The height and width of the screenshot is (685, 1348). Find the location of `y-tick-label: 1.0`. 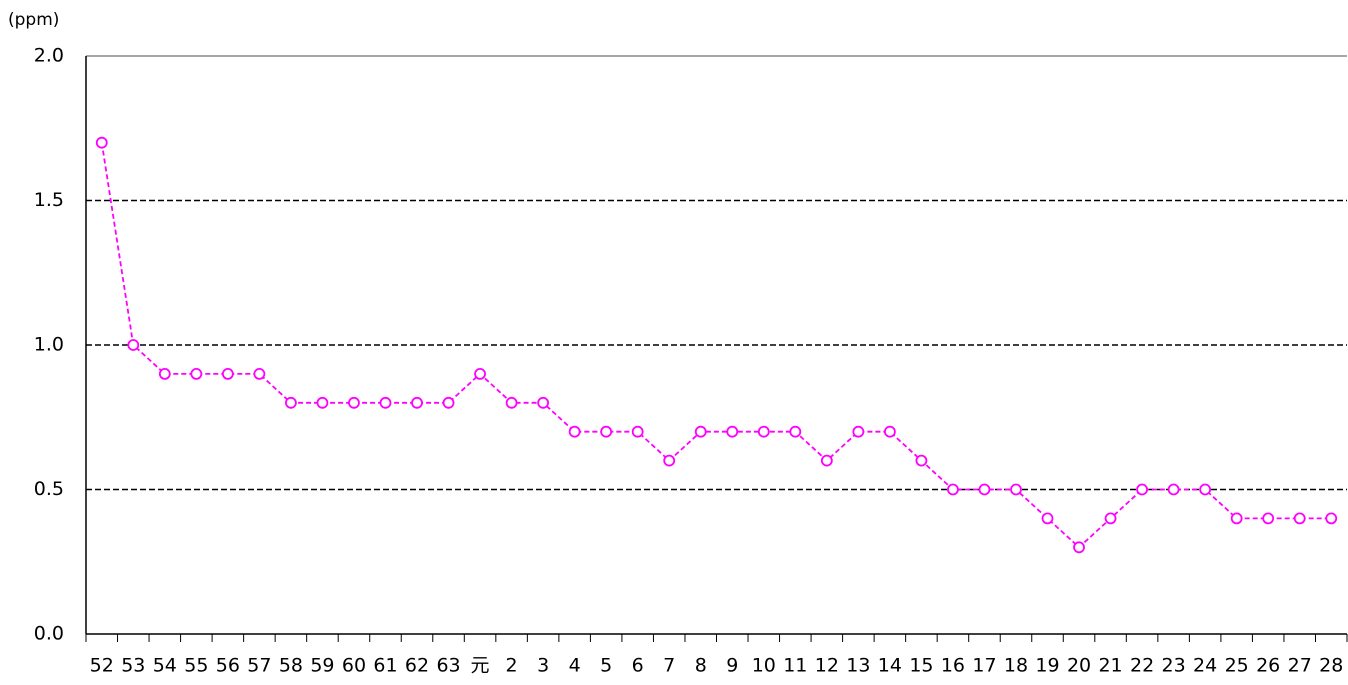

y-tick-label: 1.0 is located at coordinates (49, 345).